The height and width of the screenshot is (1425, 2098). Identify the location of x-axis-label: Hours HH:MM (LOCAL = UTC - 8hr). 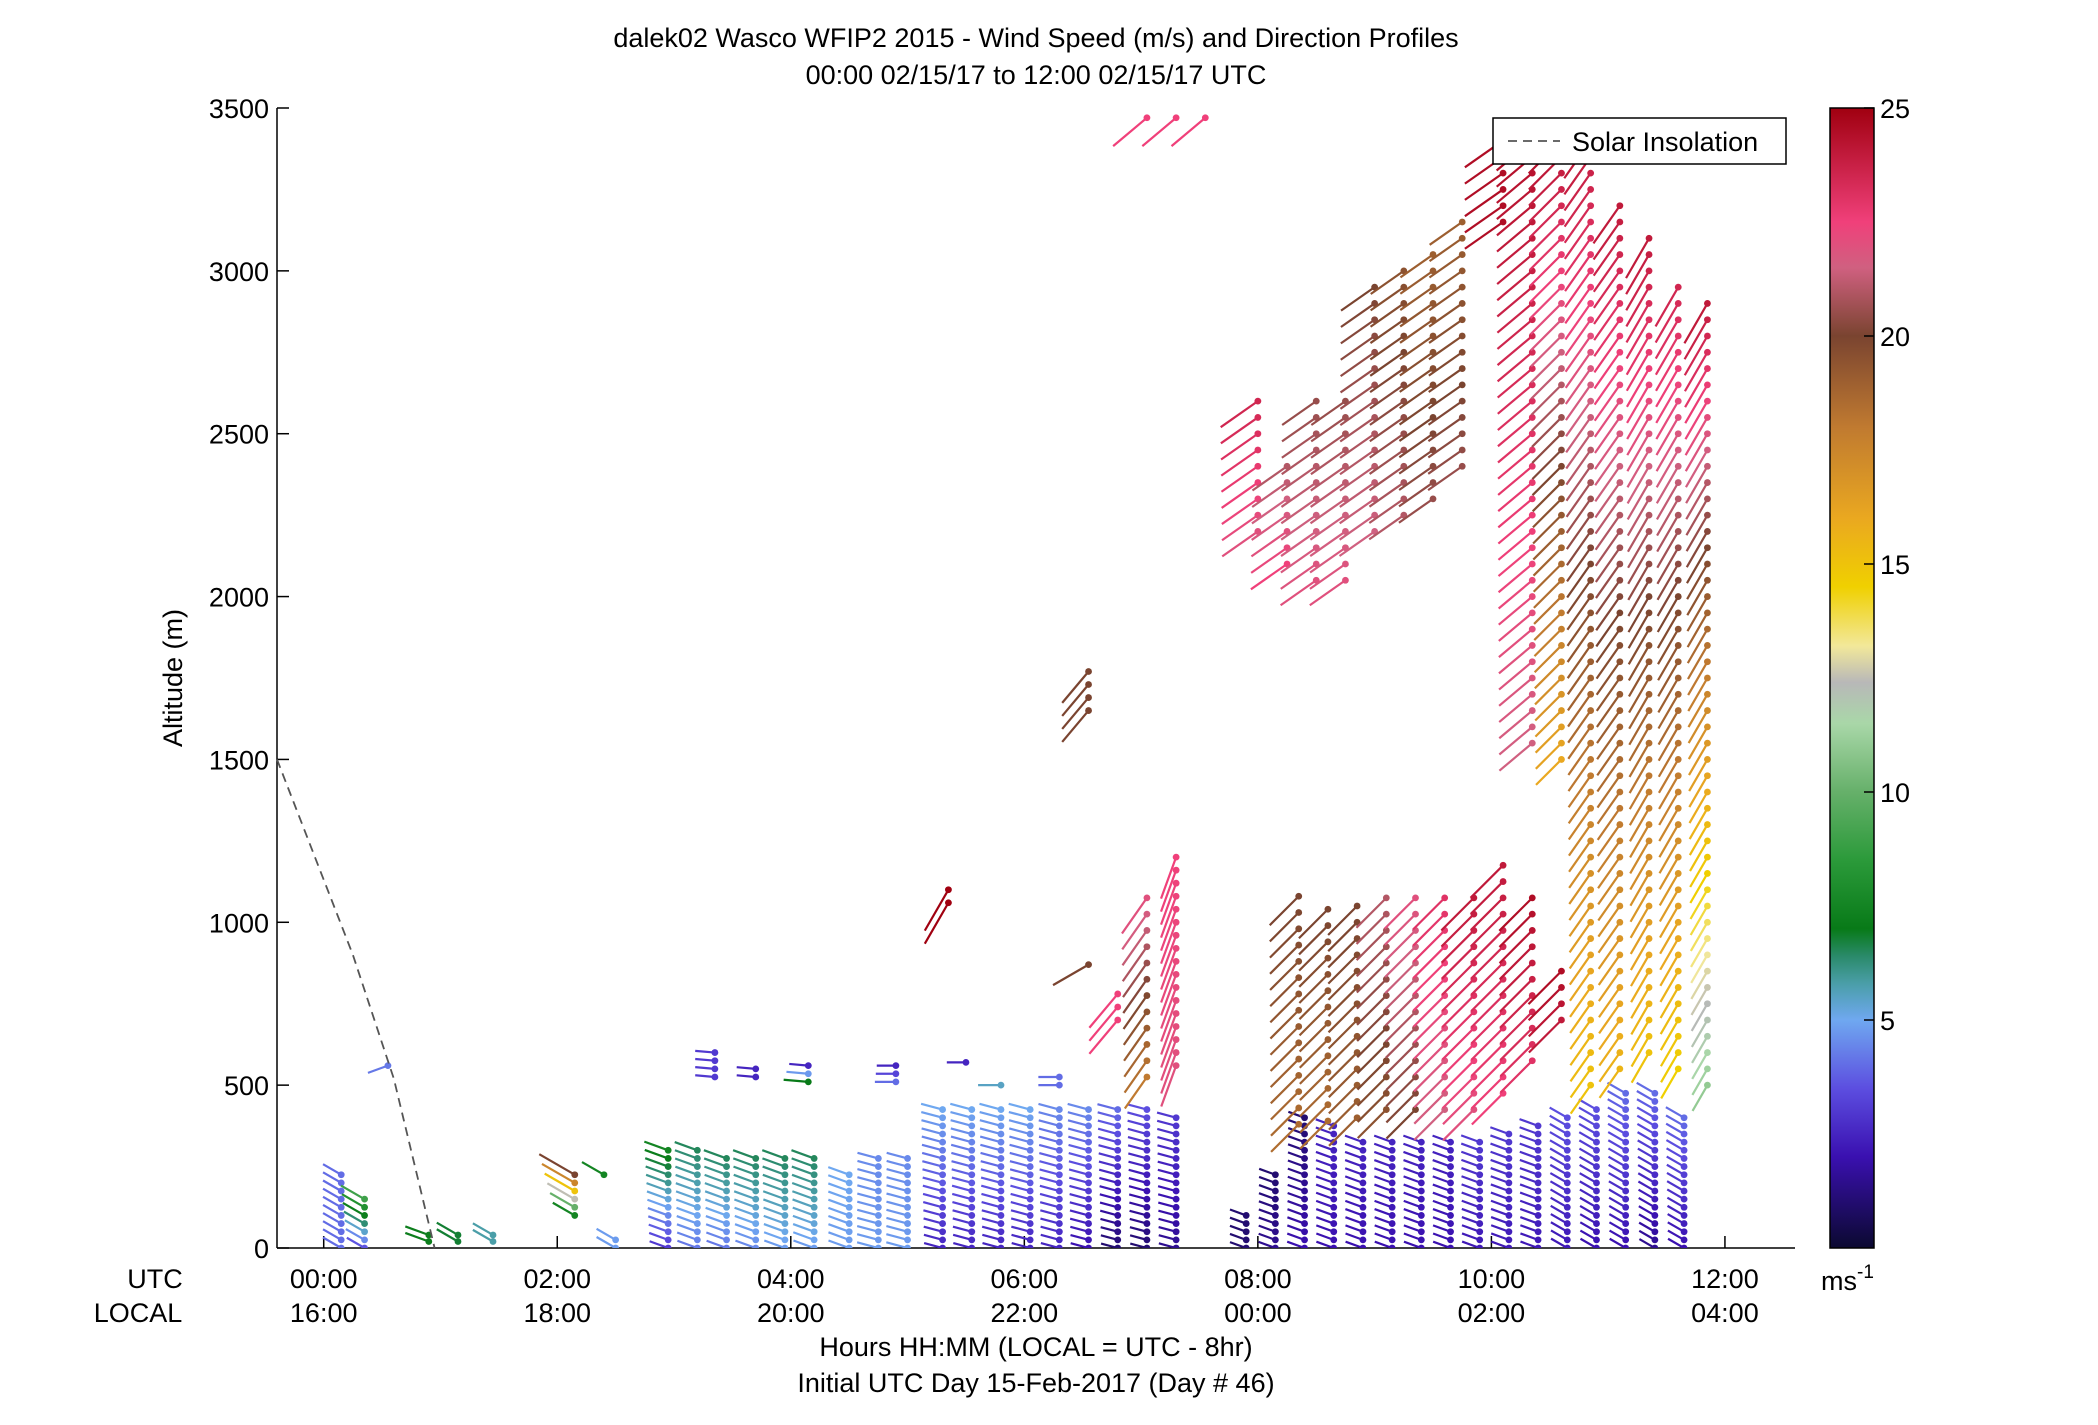
(1035, 1347).